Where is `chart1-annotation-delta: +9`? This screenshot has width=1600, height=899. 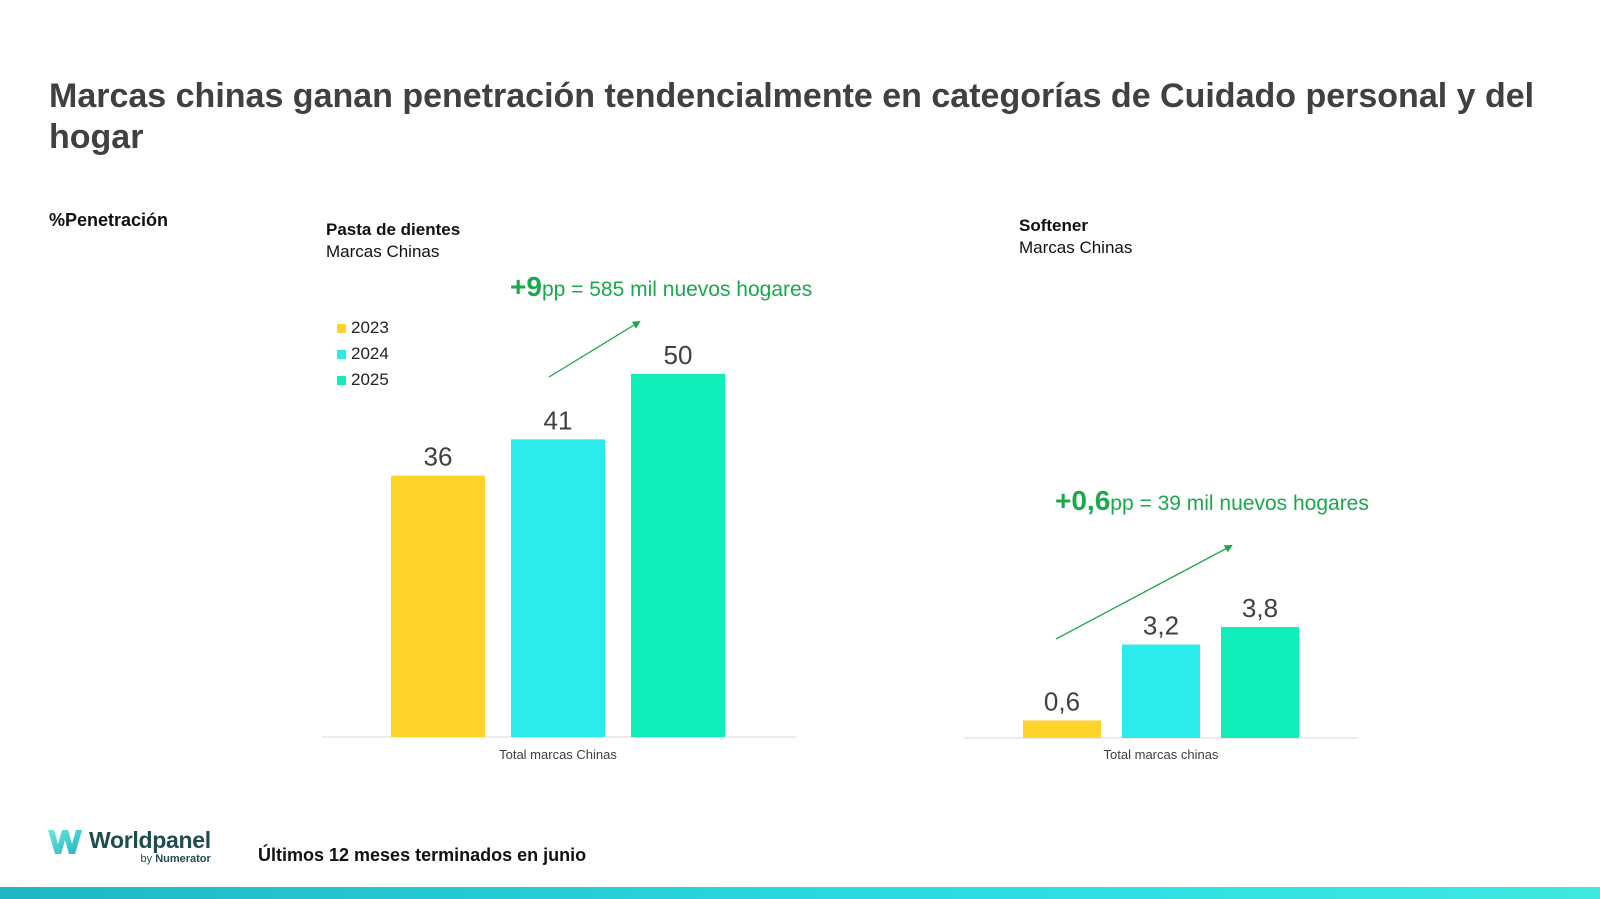 chart1-annotation-delta: +9 is located at coordinates (526, 286).